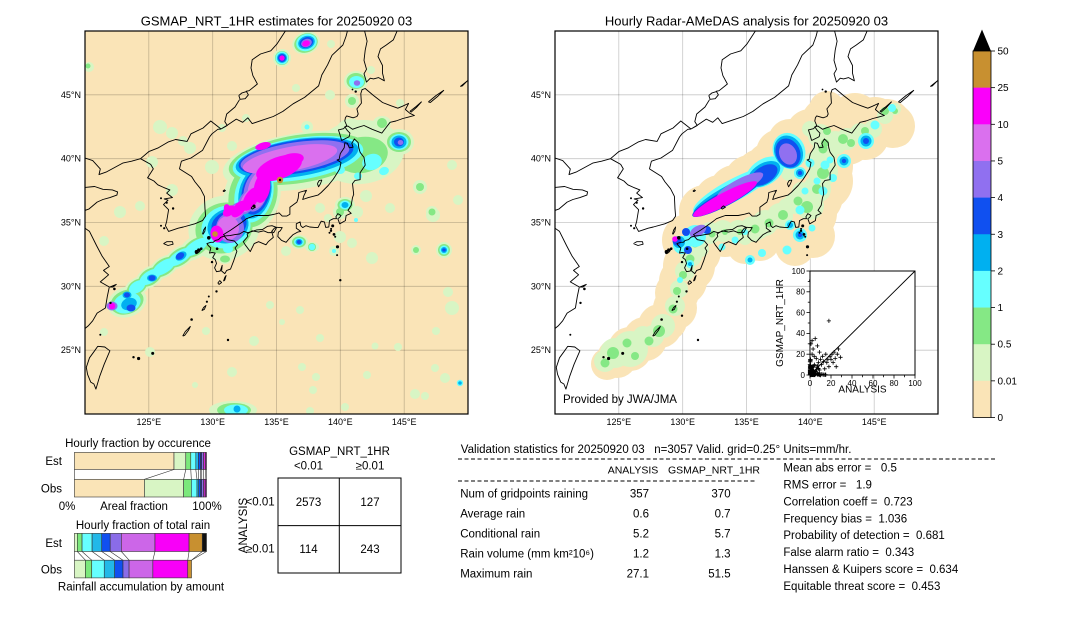 Image resolution: width=1080 pixels, height=617 pixels. What do you see at coordinates (861, 587) in the screenshot?
I see `svg-text:Equitable threat score = 0.45: Equitable threat score = 0.453` at bounding box center [861, 587].